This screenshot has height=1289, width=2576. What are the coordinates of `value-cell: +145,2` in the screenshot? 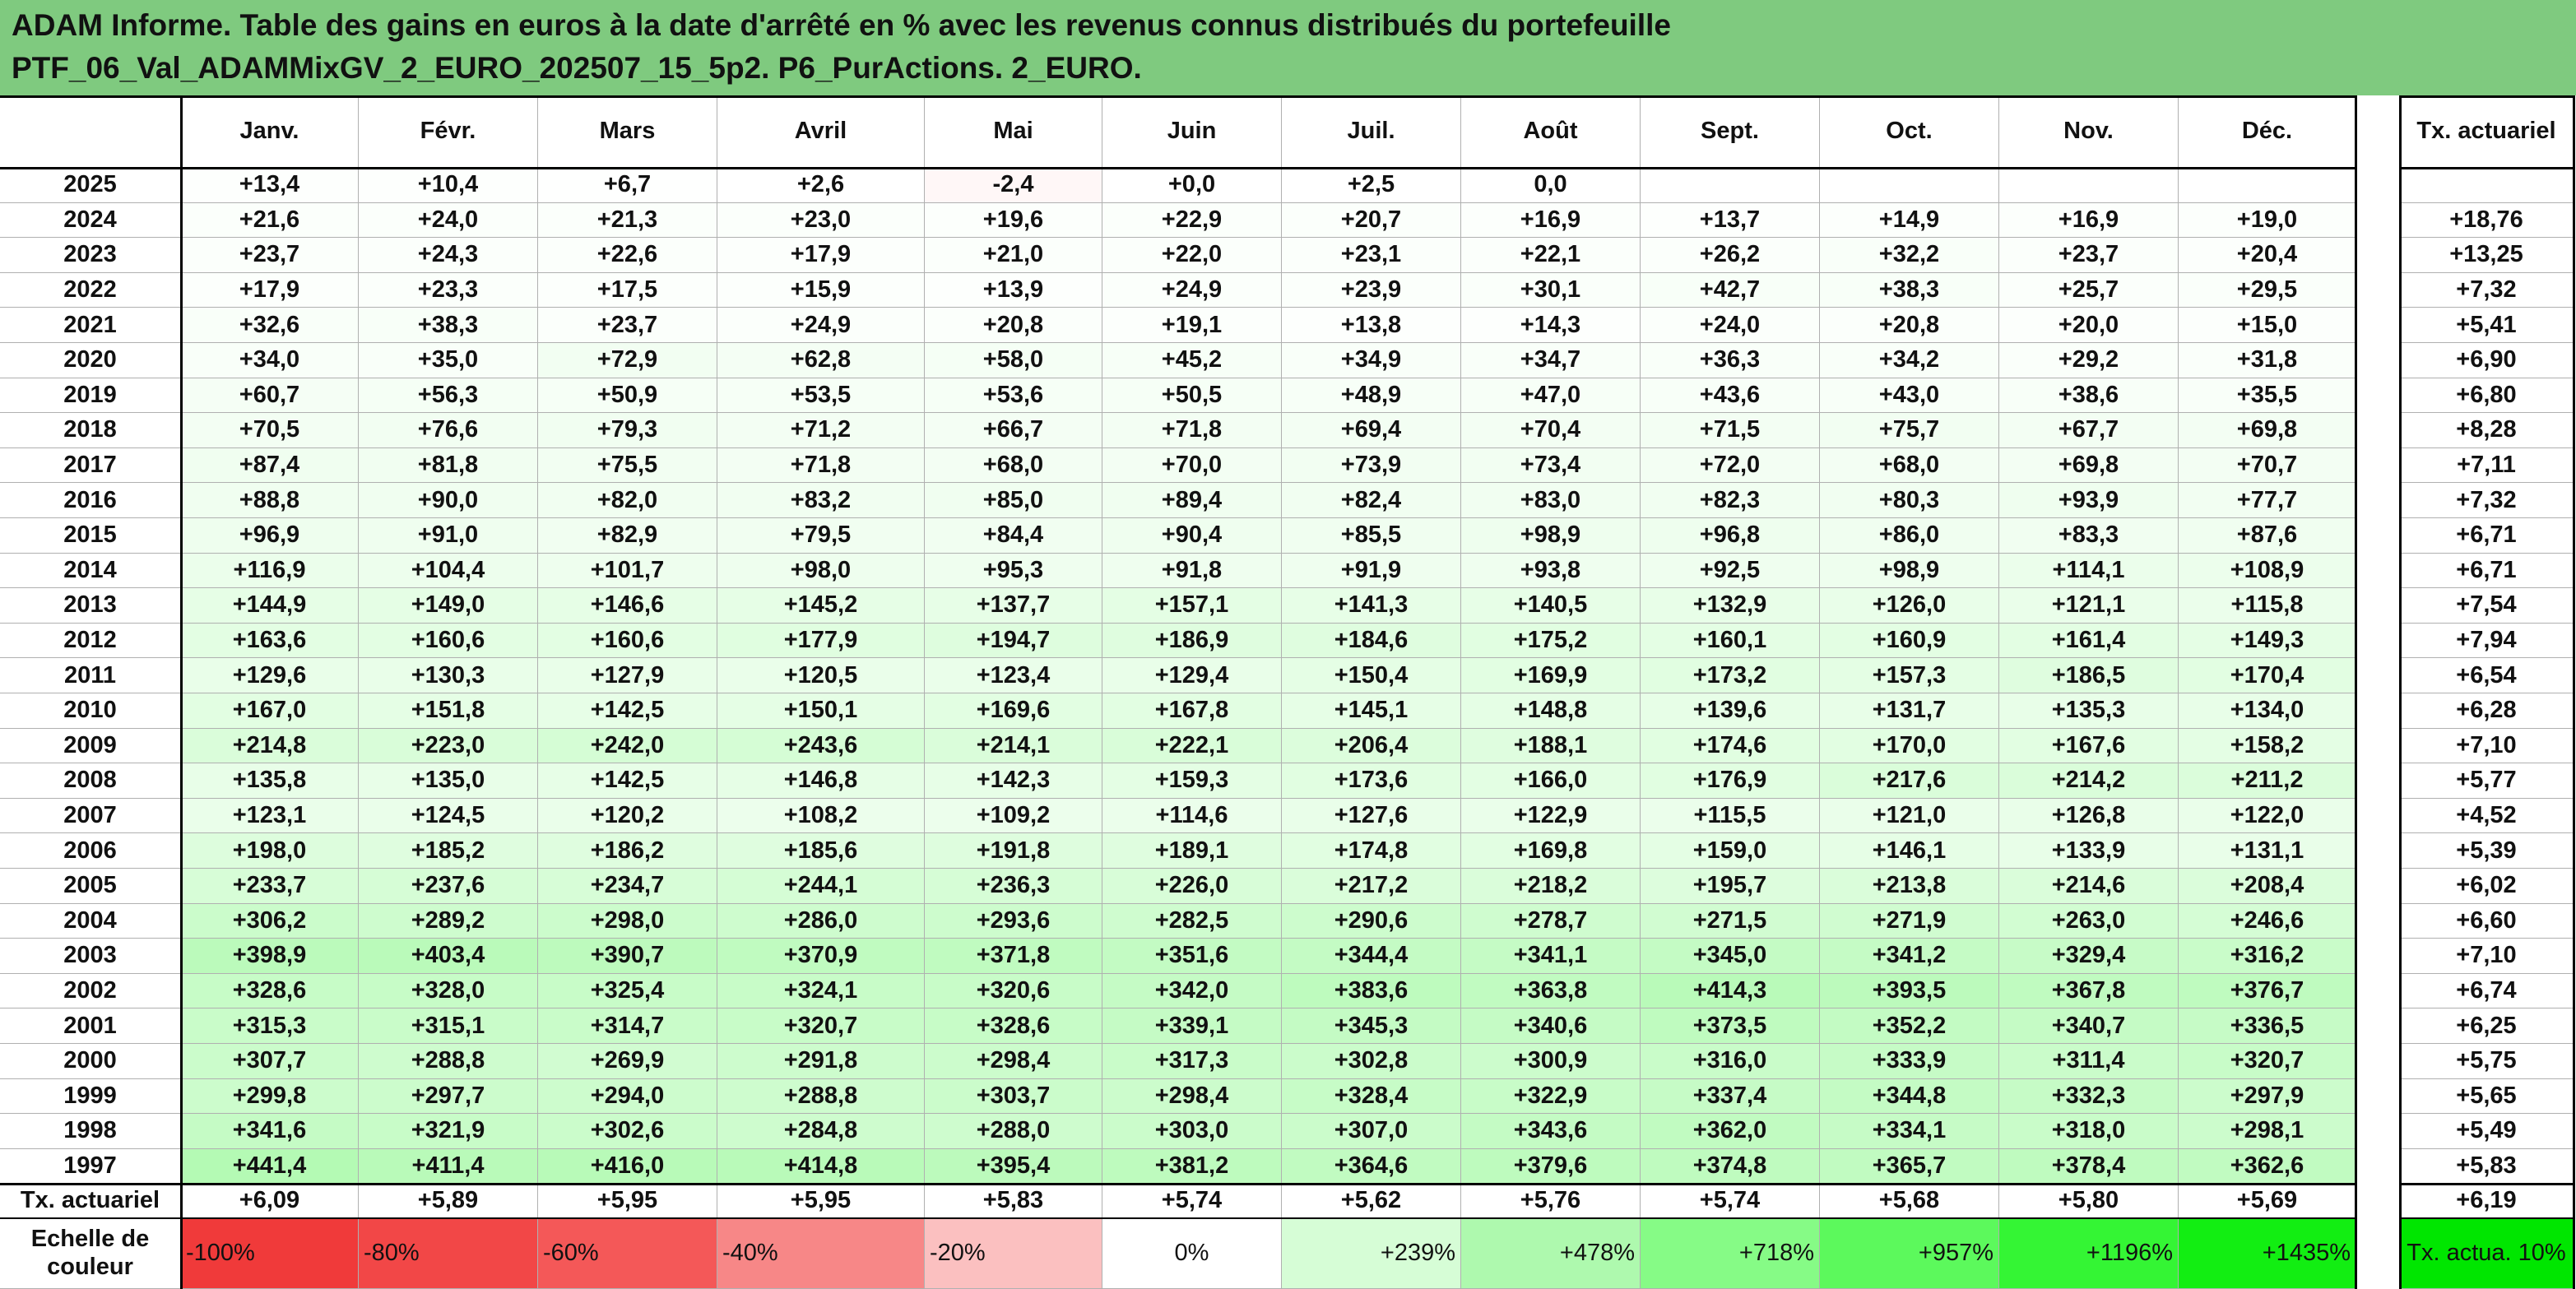 It's located at (821, 606).